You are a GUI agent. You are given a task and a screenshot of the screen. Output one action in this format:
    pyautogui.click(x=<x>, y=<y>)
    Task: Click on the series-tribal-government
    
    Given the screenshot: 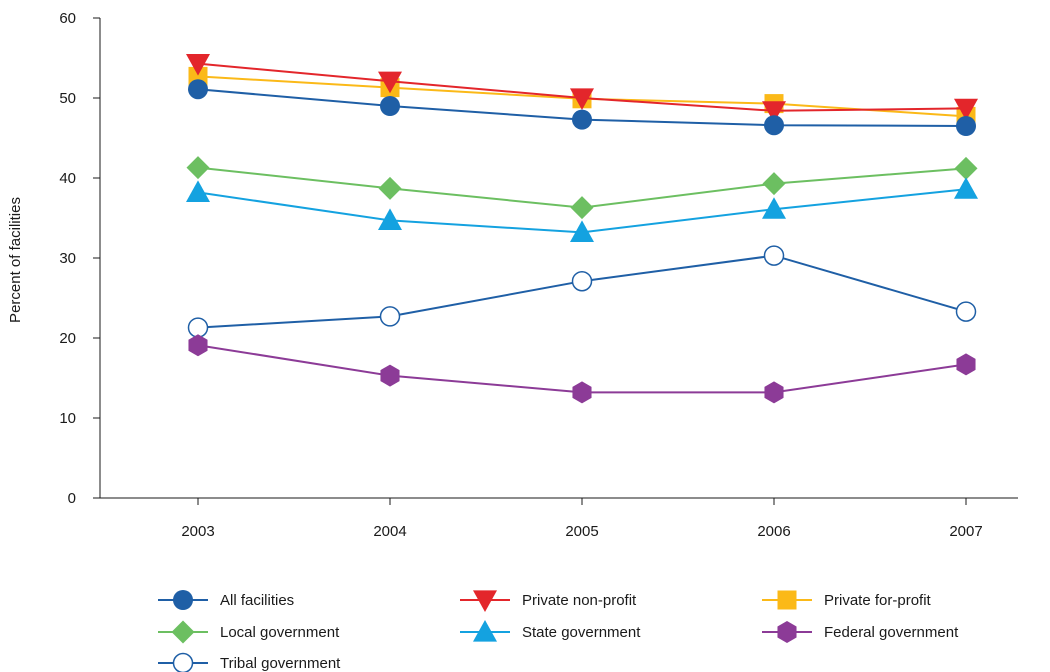 What is the action you would take?
    pyautogui.click(x=582, y=291)
    